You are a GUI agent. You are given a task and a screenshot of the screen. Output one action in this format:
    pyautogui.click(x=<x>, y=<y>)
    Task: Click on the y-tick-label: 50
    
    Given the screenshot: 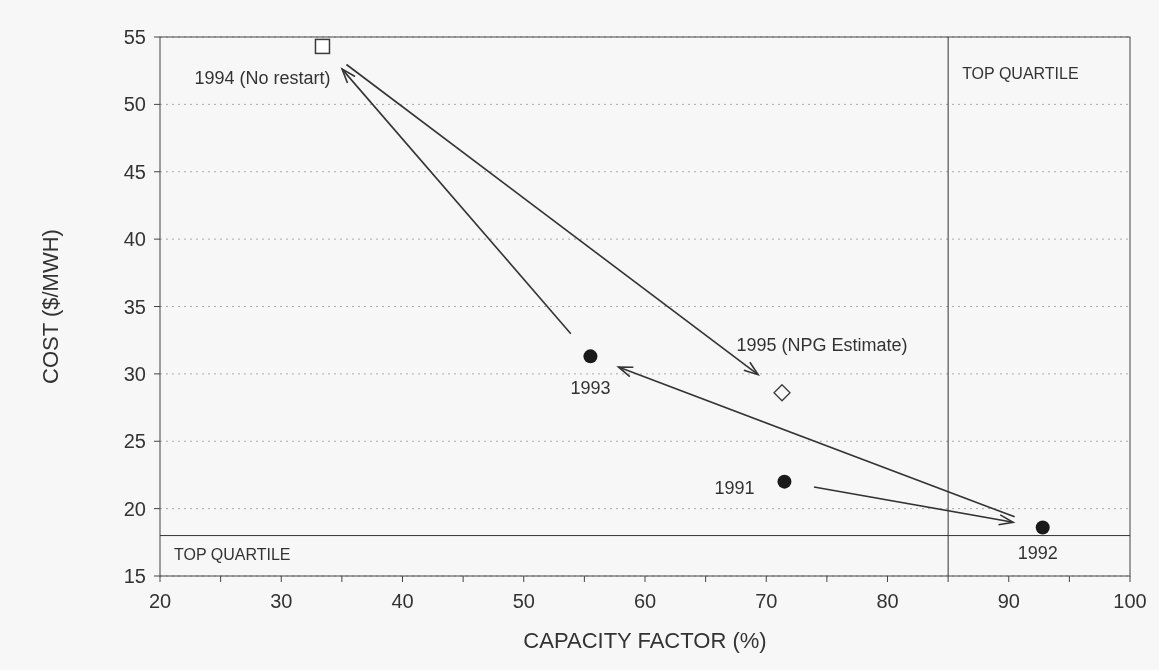 What is the action you would take?
    pyautogui.click(x=134, y=104)
    